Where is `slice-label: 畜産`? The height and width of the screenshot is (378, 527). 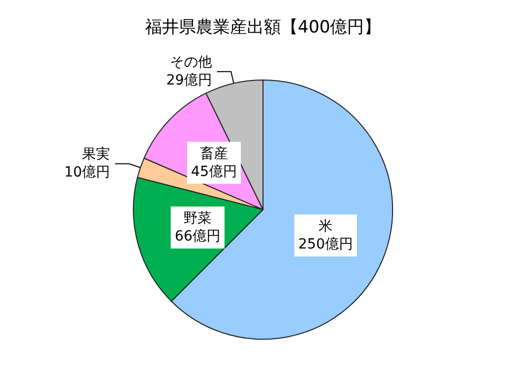
slice-label: 畜産 is located at coordinates (214, 153).